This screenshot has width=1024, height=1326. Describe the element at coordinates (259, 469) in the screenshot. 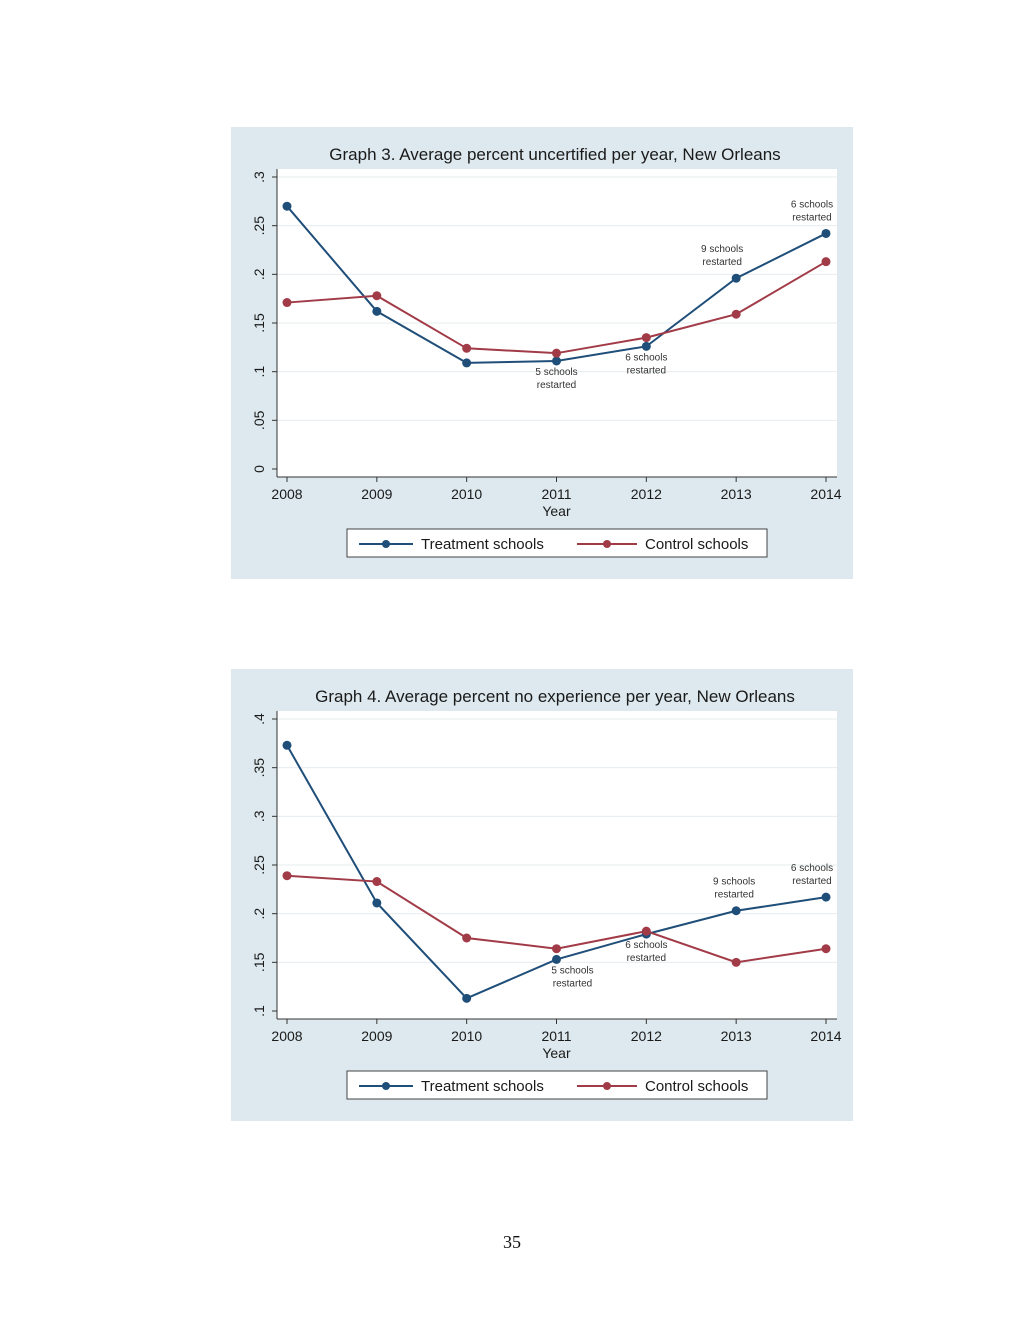

I see `y-tick-label: 0` at that location.